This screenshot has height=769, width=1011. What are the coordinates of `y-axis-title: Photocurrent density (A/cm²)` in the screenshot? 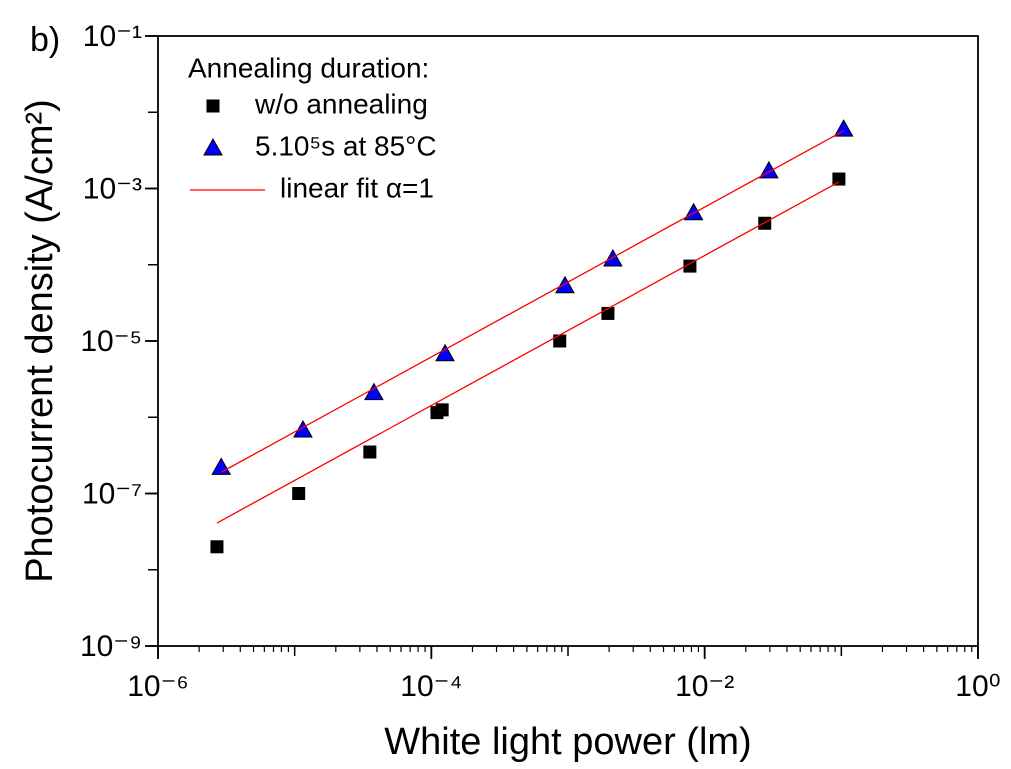 It's located at (40, 341).